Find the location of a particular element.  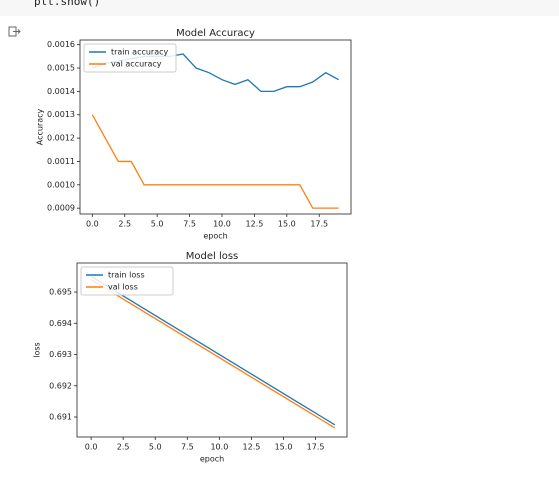

y-tick-label: 0.0009 is located at coordinates (61, 208).